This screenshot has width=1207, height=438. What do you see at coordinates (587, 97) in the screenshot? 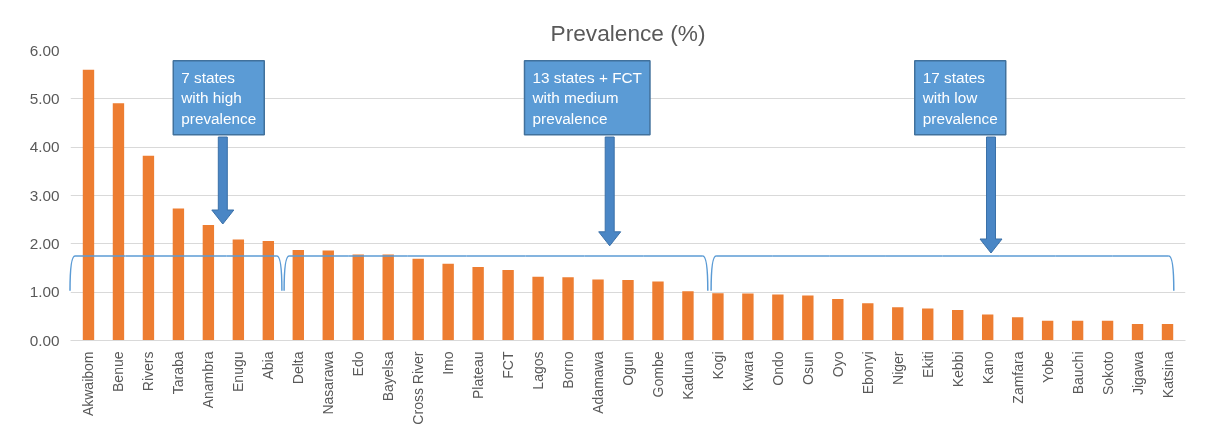
I see `annotation: 13 states + FCT with medium prevalence` at bounding box center [587, 97].